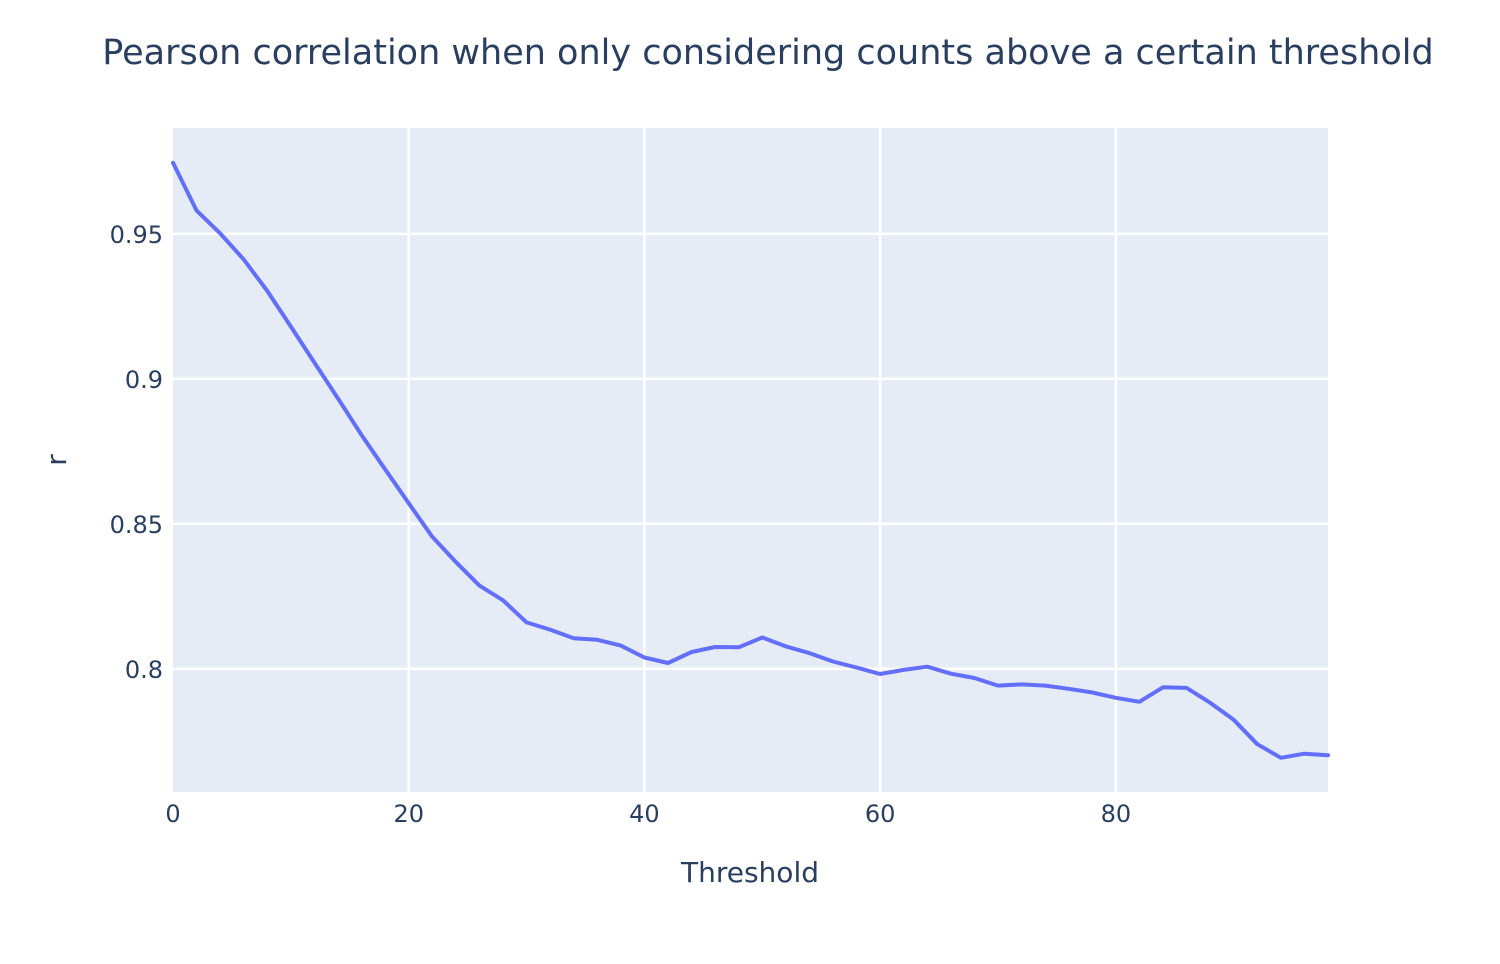 This screenshot has width=1500, height=964. What do you see at coordinates (136, 452) in the screenshot?
I see `y-tick-labels: 0.8 0.85 0.9 0.95` at bounding box center [136, 452].